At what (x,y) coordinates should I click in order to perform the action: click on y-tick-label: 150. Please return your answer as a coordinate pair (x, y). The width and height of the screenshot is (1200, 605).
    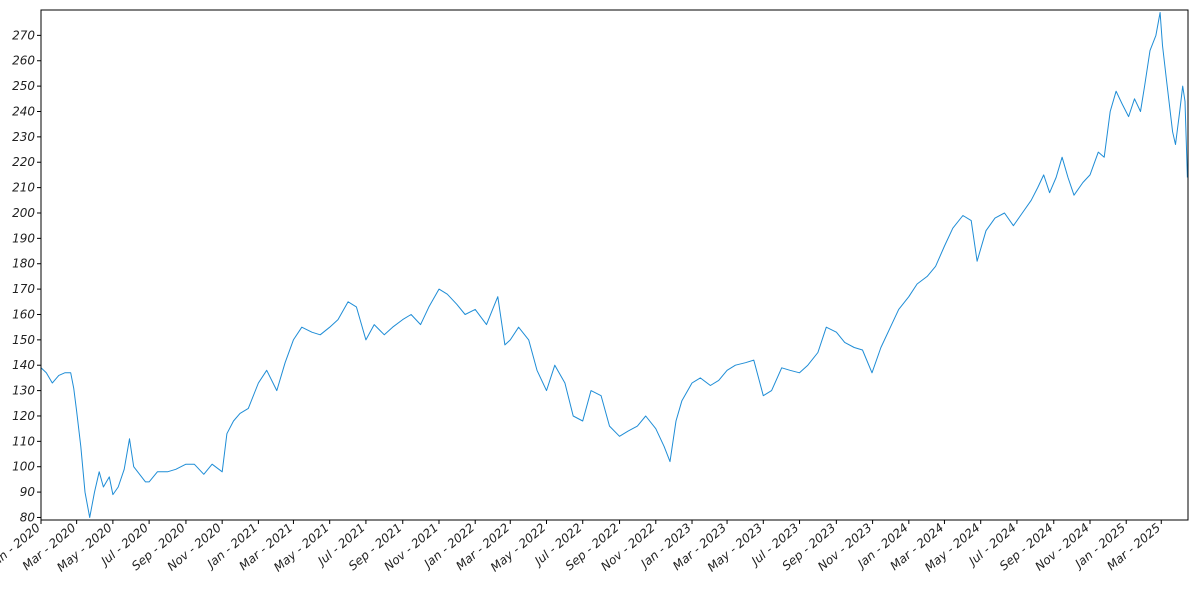
    Looking at the image, I should click on (23, 340).